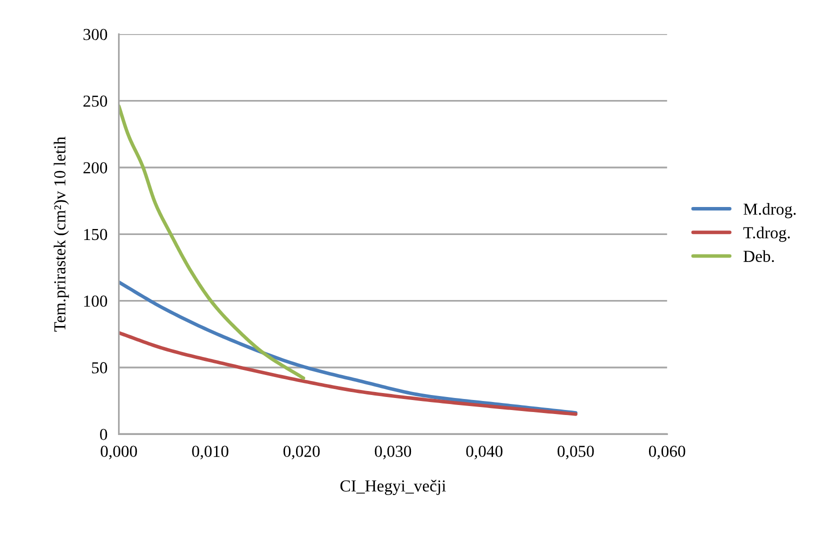 This screenshot has height=534, width=837. What do you see at coordinates (667, 453) in the screenshot?
I see `x-tick-label: 0,060` at bounding box center [667, 453].